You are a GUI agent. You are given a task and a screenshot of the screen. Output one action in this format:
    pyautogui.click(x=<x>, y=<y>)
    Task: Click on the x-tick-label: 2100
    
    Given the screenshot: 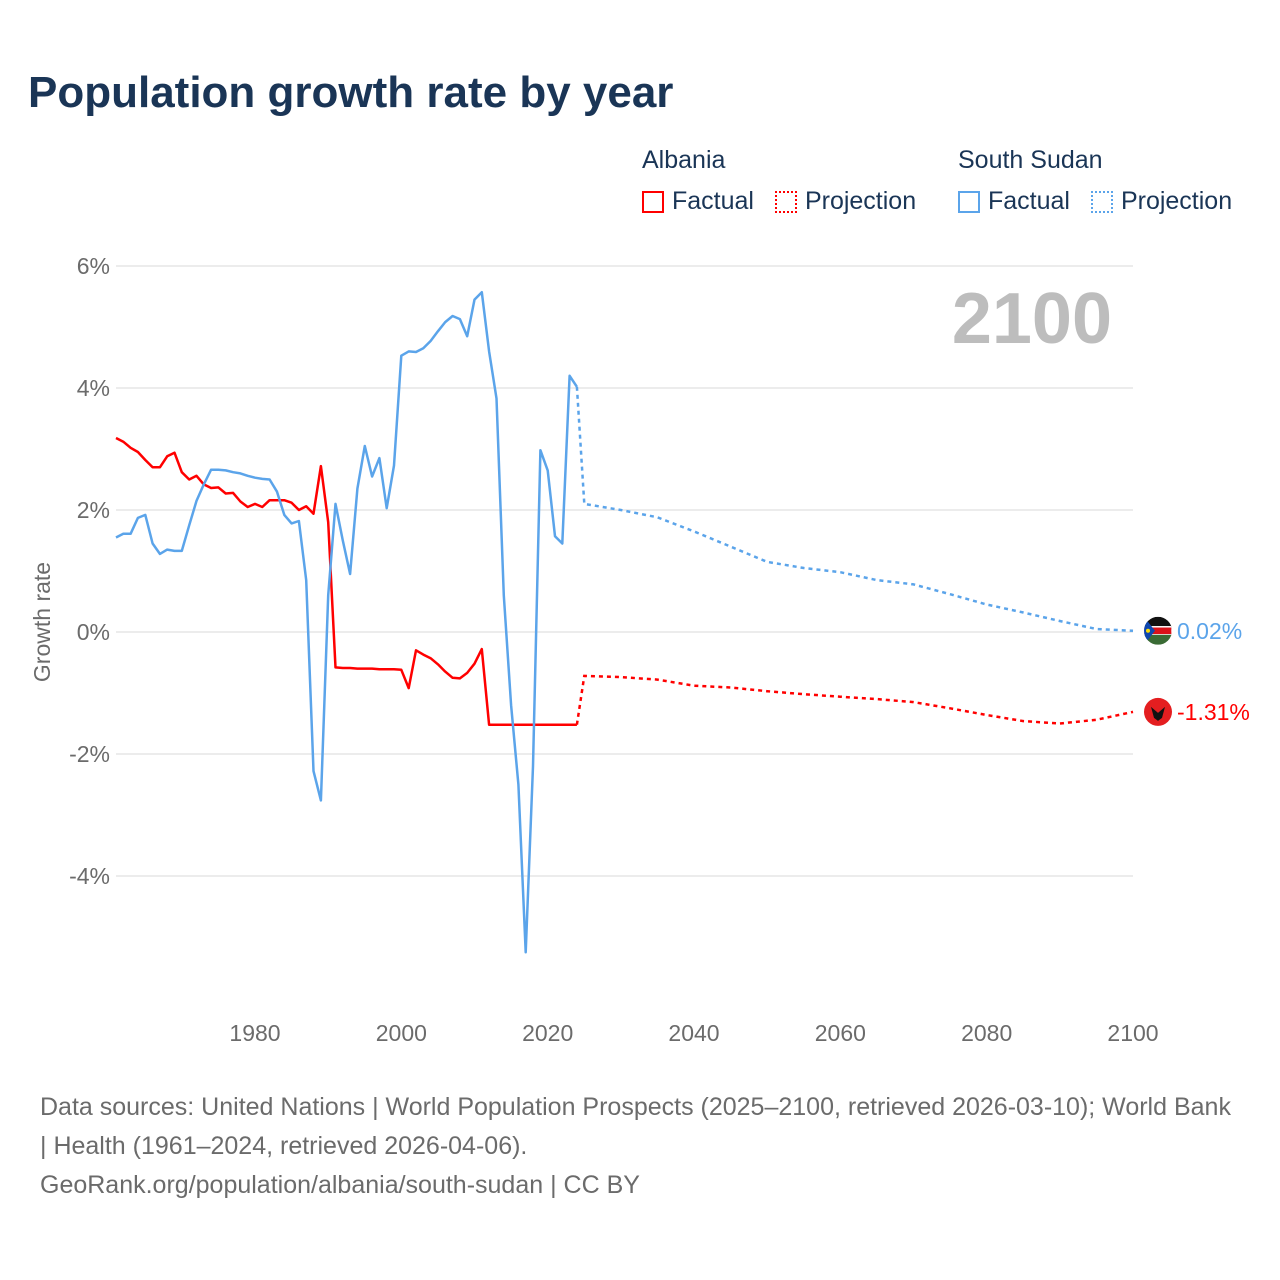 What is the action you would take?
    pyautogui.click(x=1132, y=1033)
    